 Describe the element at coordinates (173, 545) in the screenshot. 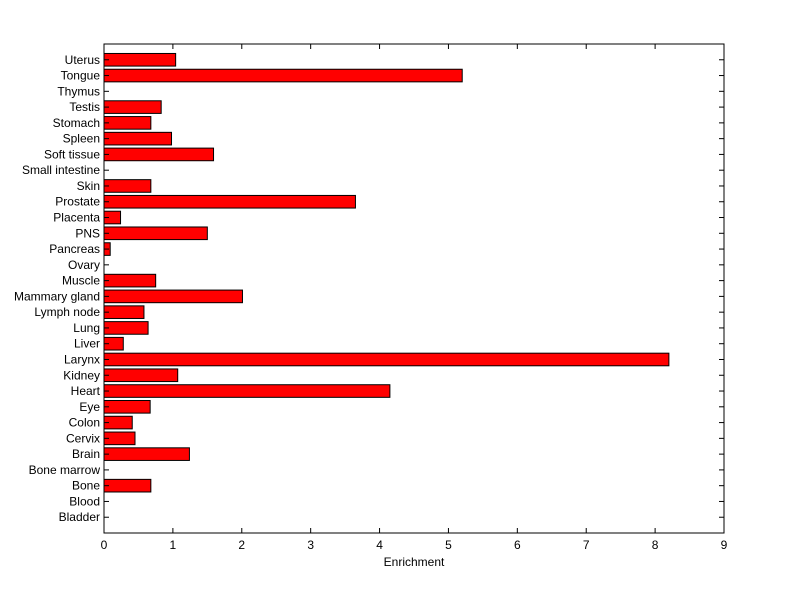

I see `x-tick-label-1: 1` at that location.